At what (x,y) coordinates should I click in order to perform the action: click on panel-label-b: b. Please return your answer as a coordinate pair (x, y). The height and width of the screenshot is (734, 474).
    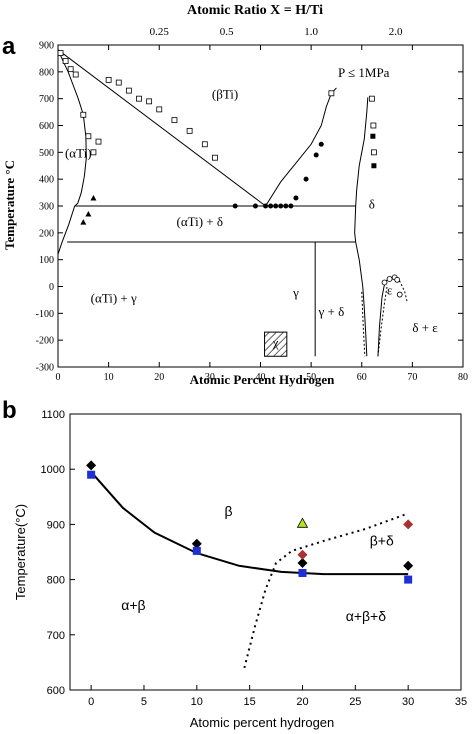
    Looking at the image, I should click on (9, 410).